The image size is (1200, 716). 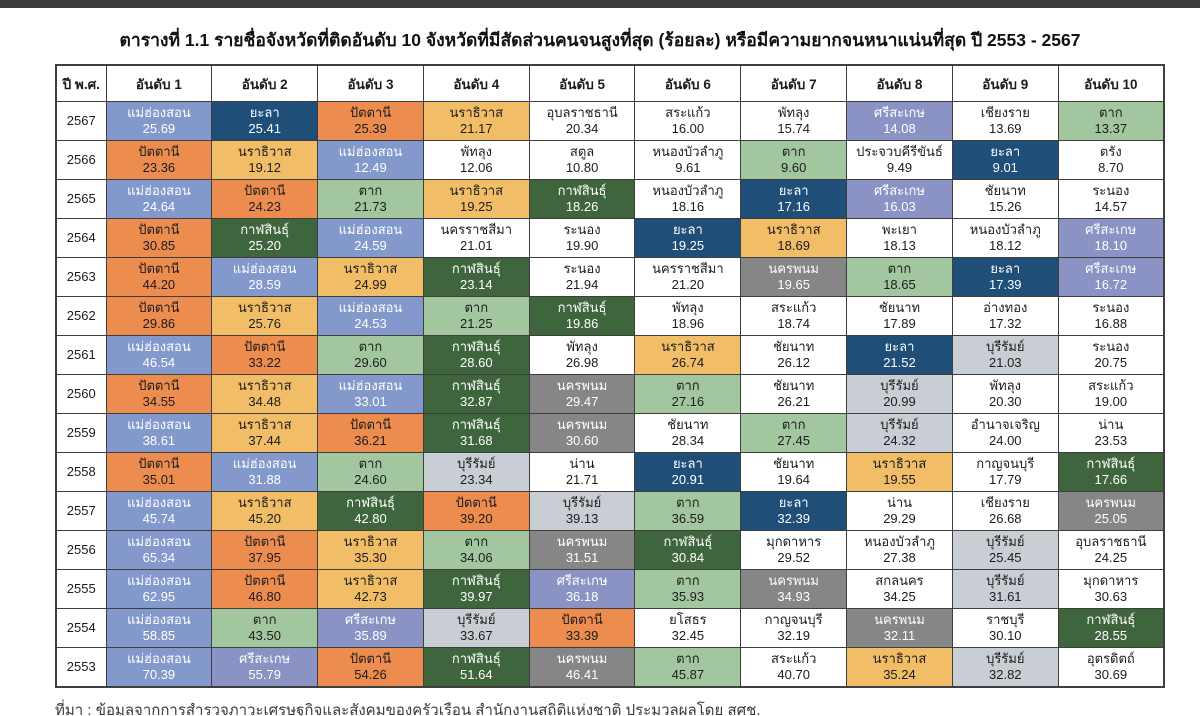 I want to click on province-cell-2553-rank-4: กาฬสินธุ์ 51.64, so click(x=476, y=667).